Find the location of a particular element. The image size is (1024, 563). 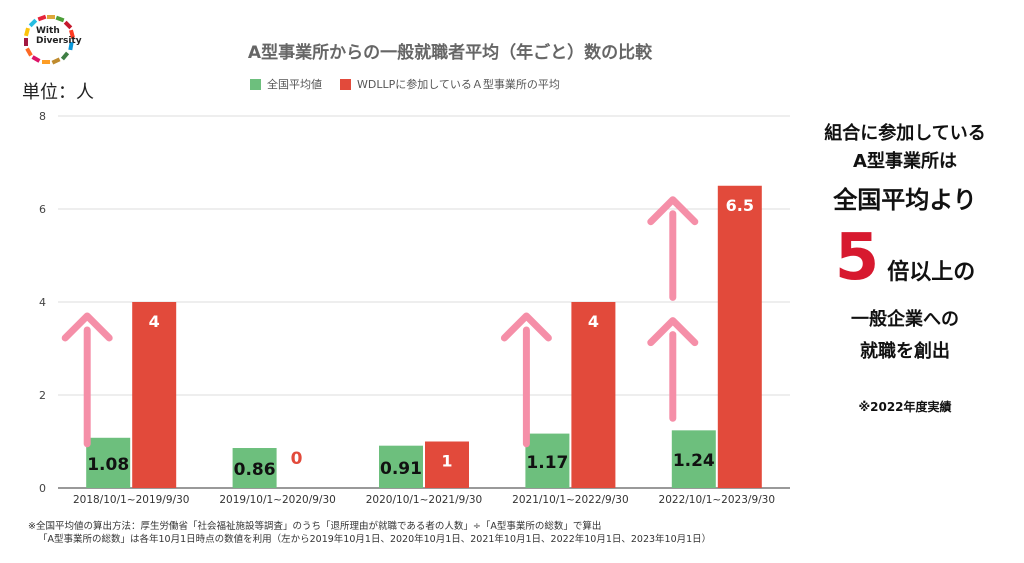

legend-label-wdllp: WDLLPに参加しているＡ型事業所の平均 is located at coordinates (458, 84).